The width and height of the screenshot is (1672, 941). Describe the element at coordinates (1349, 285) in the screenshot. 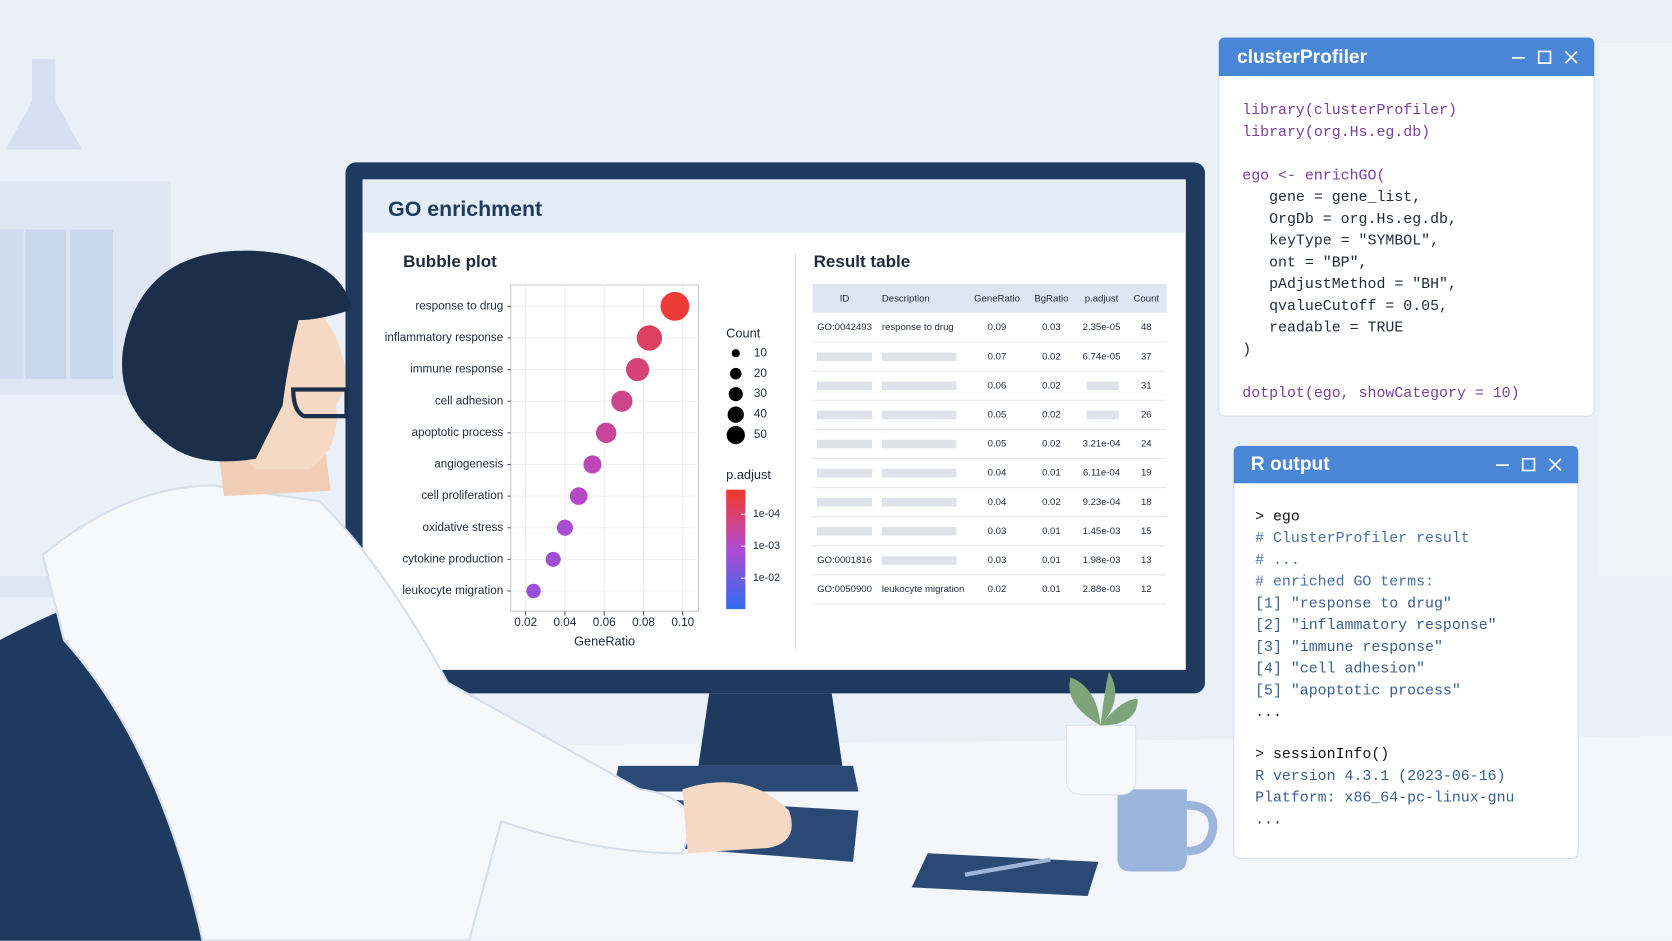

I see `code-line: pAdjustMethod = "BH",` at that location.